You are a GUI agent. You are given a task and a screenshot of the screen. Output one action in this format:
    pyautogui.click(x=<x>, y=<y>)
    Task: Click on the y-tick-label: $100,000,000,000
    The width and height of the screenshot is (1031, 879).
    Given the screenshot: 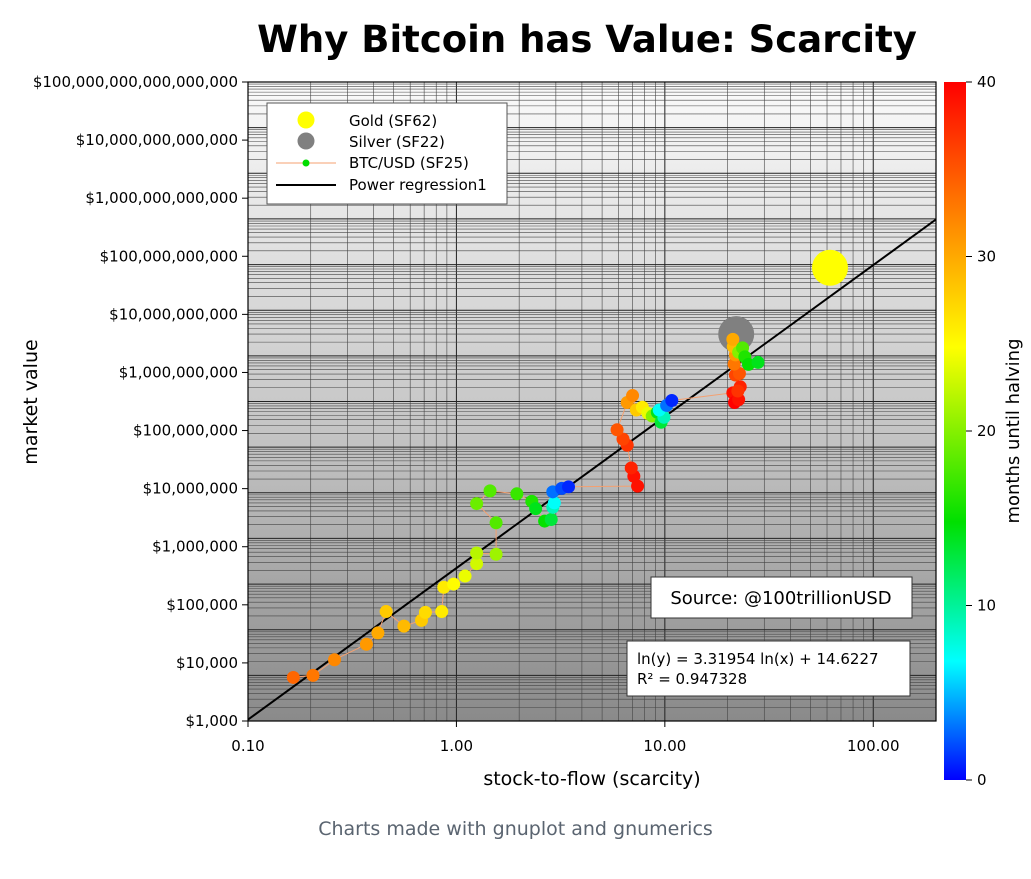 What is the action you would take?
    pyautogui.click(x=169, y=256)
    